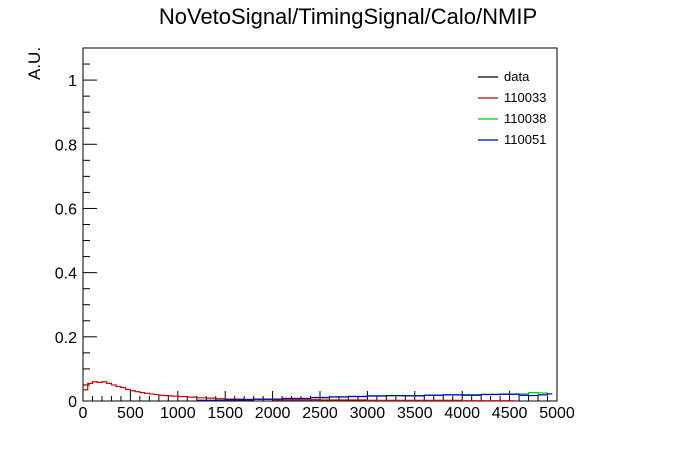 Image resolution: width=696 pixels, height=472 pixels. I want to click on y-tick-label: 0.6, so click(66, 209).